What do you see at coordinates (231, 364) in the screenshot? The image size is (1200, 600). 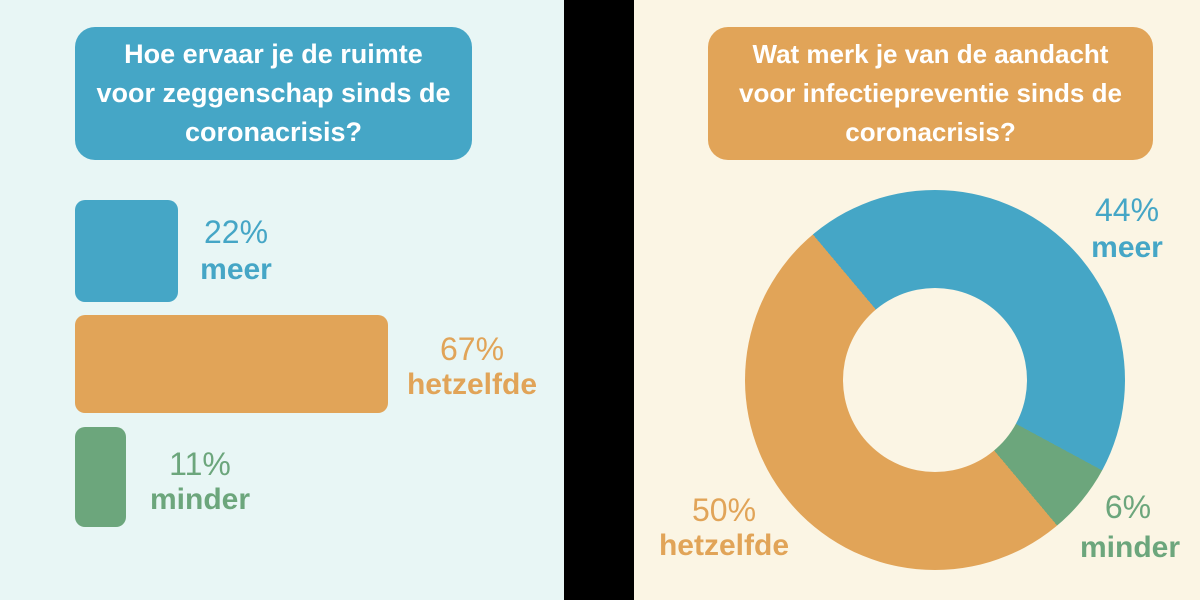 I see `bar-hetzelfde` at bounding box center [231, 364].